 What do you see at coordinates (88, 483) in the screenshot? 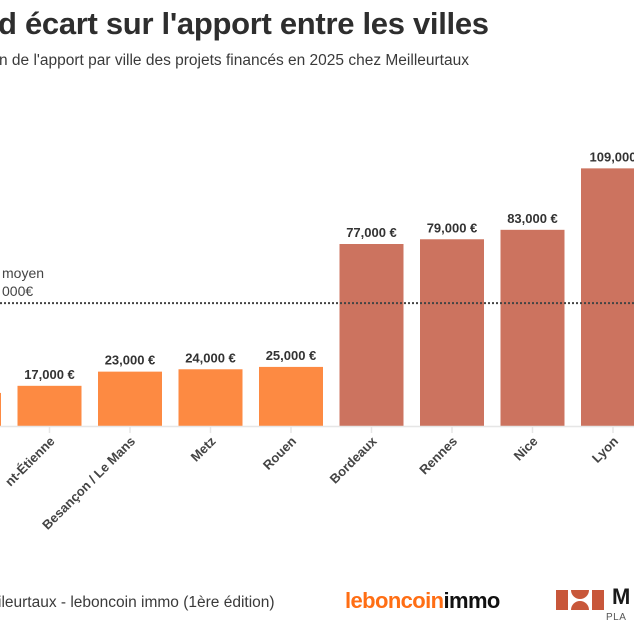
I see `x-label-2: Besançon / Le Mans` at bounding box center [88, 483].